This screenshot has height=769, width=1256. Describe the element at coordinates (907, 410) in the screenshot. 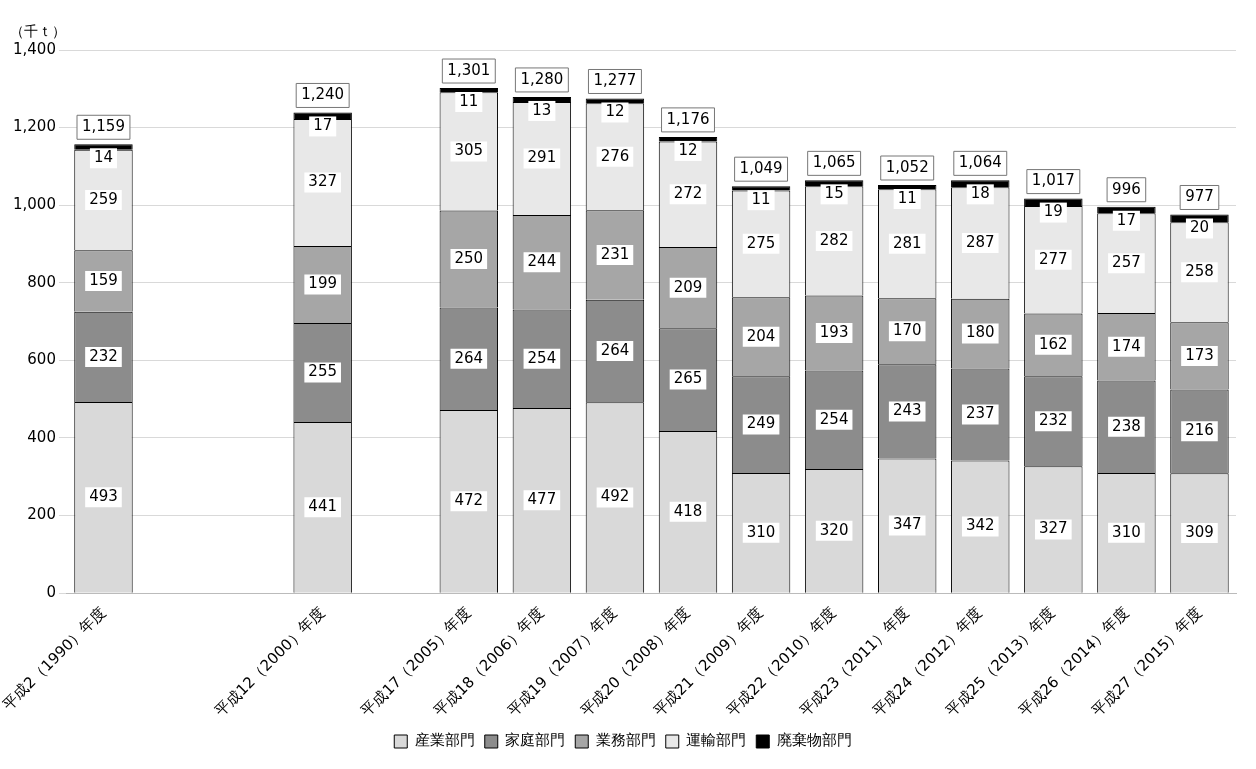

I see `data-label: 243` at that location.